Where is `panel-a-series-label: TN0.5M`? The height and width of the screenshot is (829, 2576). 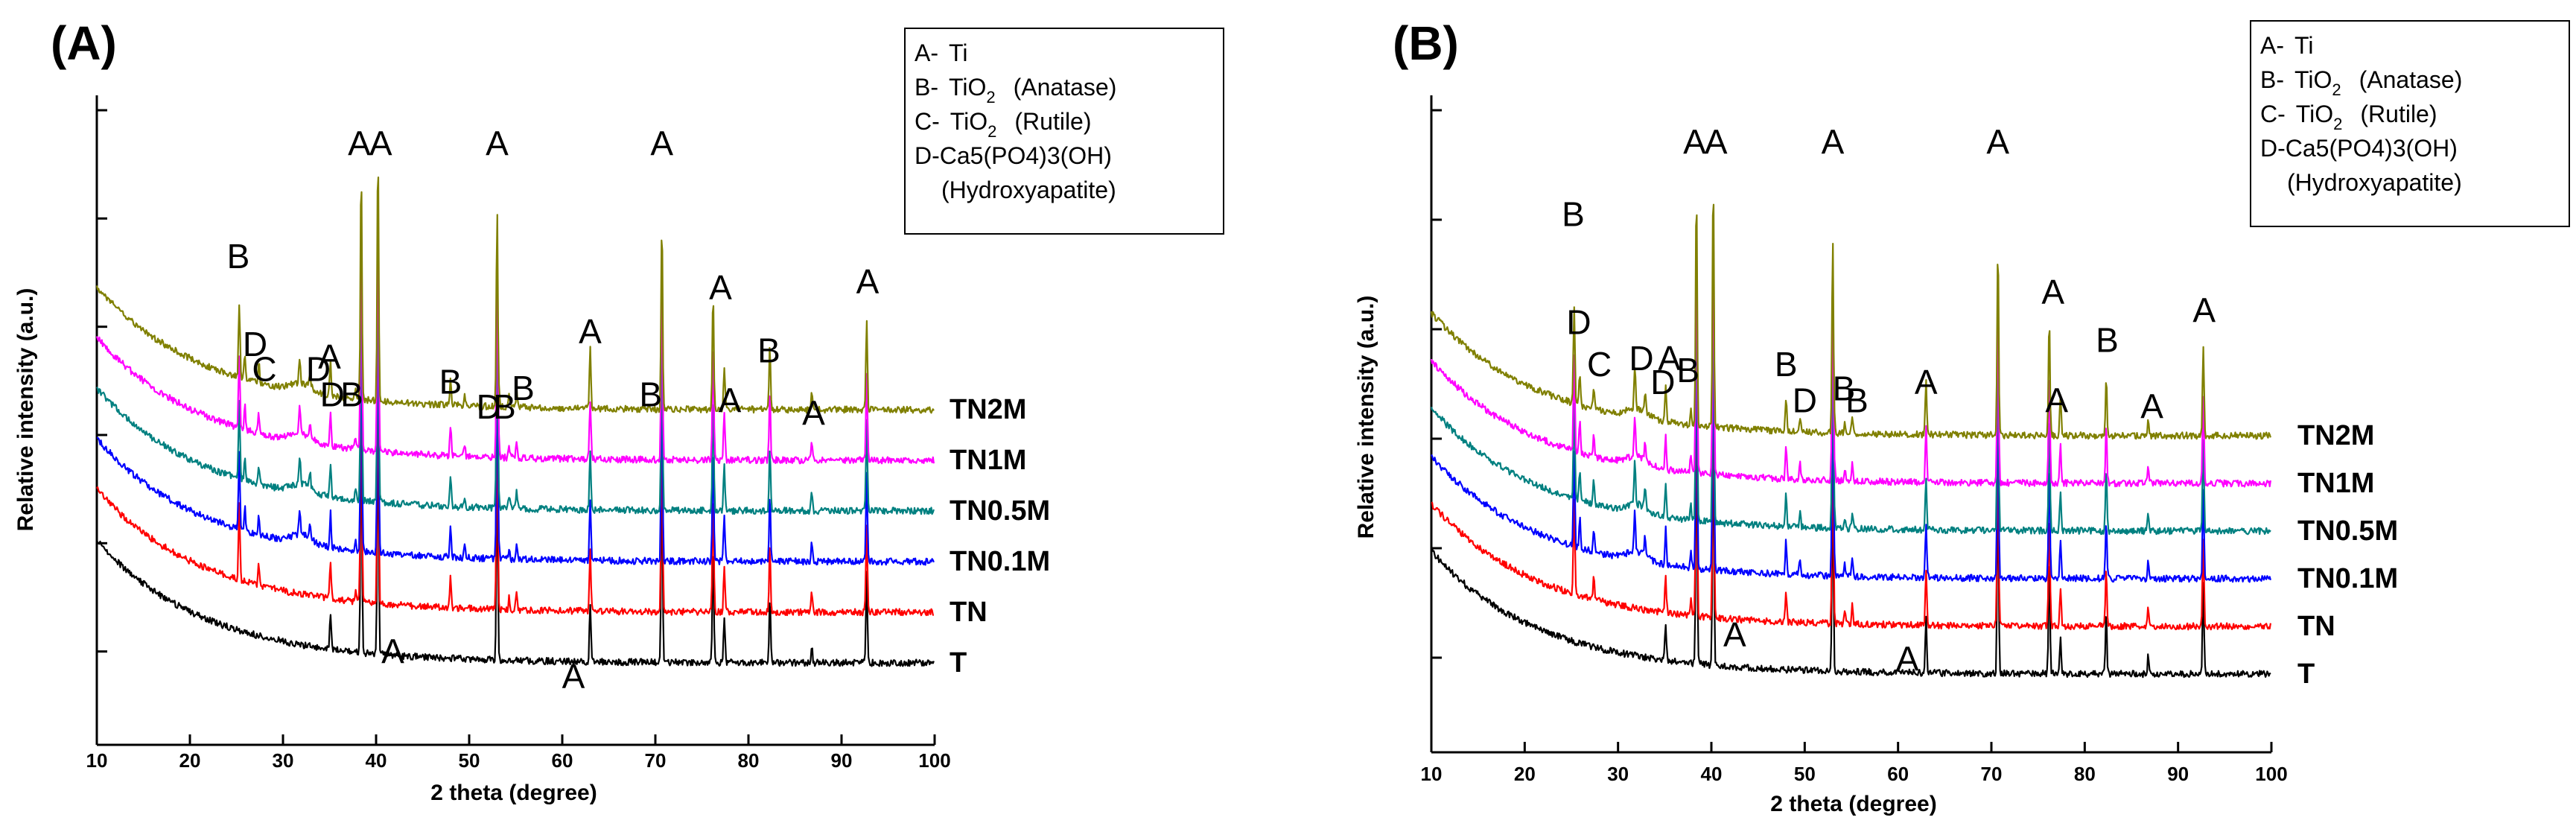 panel-a-series-label: TN0.5M is located at coordinates (1000, 511).